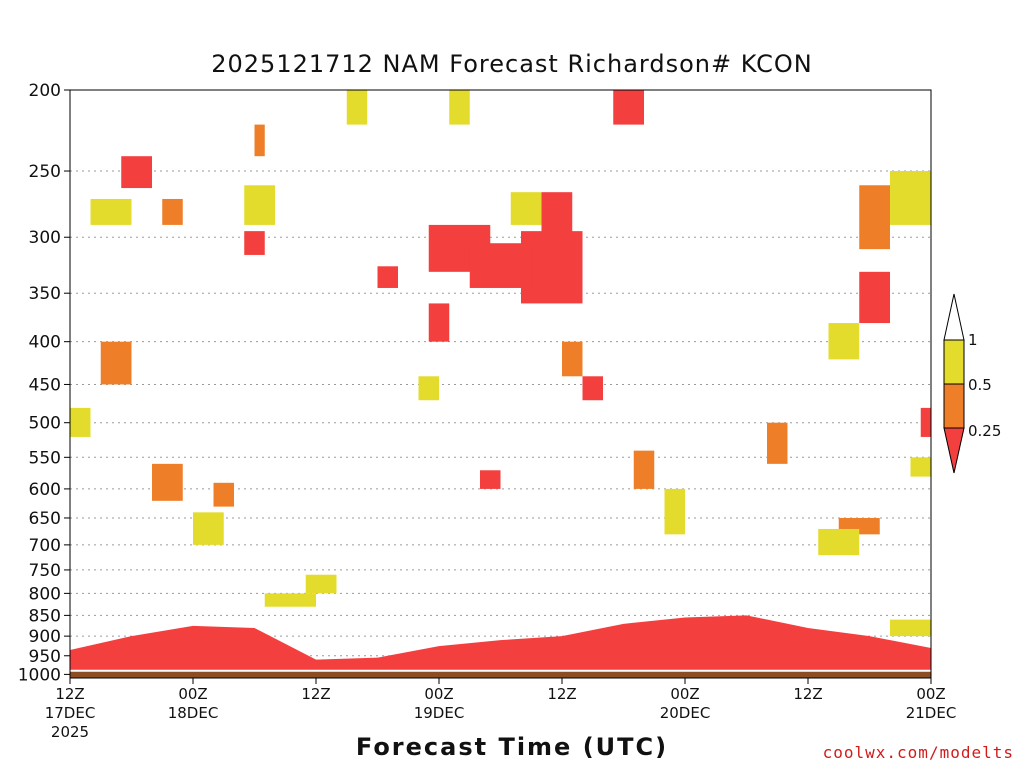 The image size is (1024, 768). I want to click on credit-link: coolwx.com/modelts, so click(918, 752).